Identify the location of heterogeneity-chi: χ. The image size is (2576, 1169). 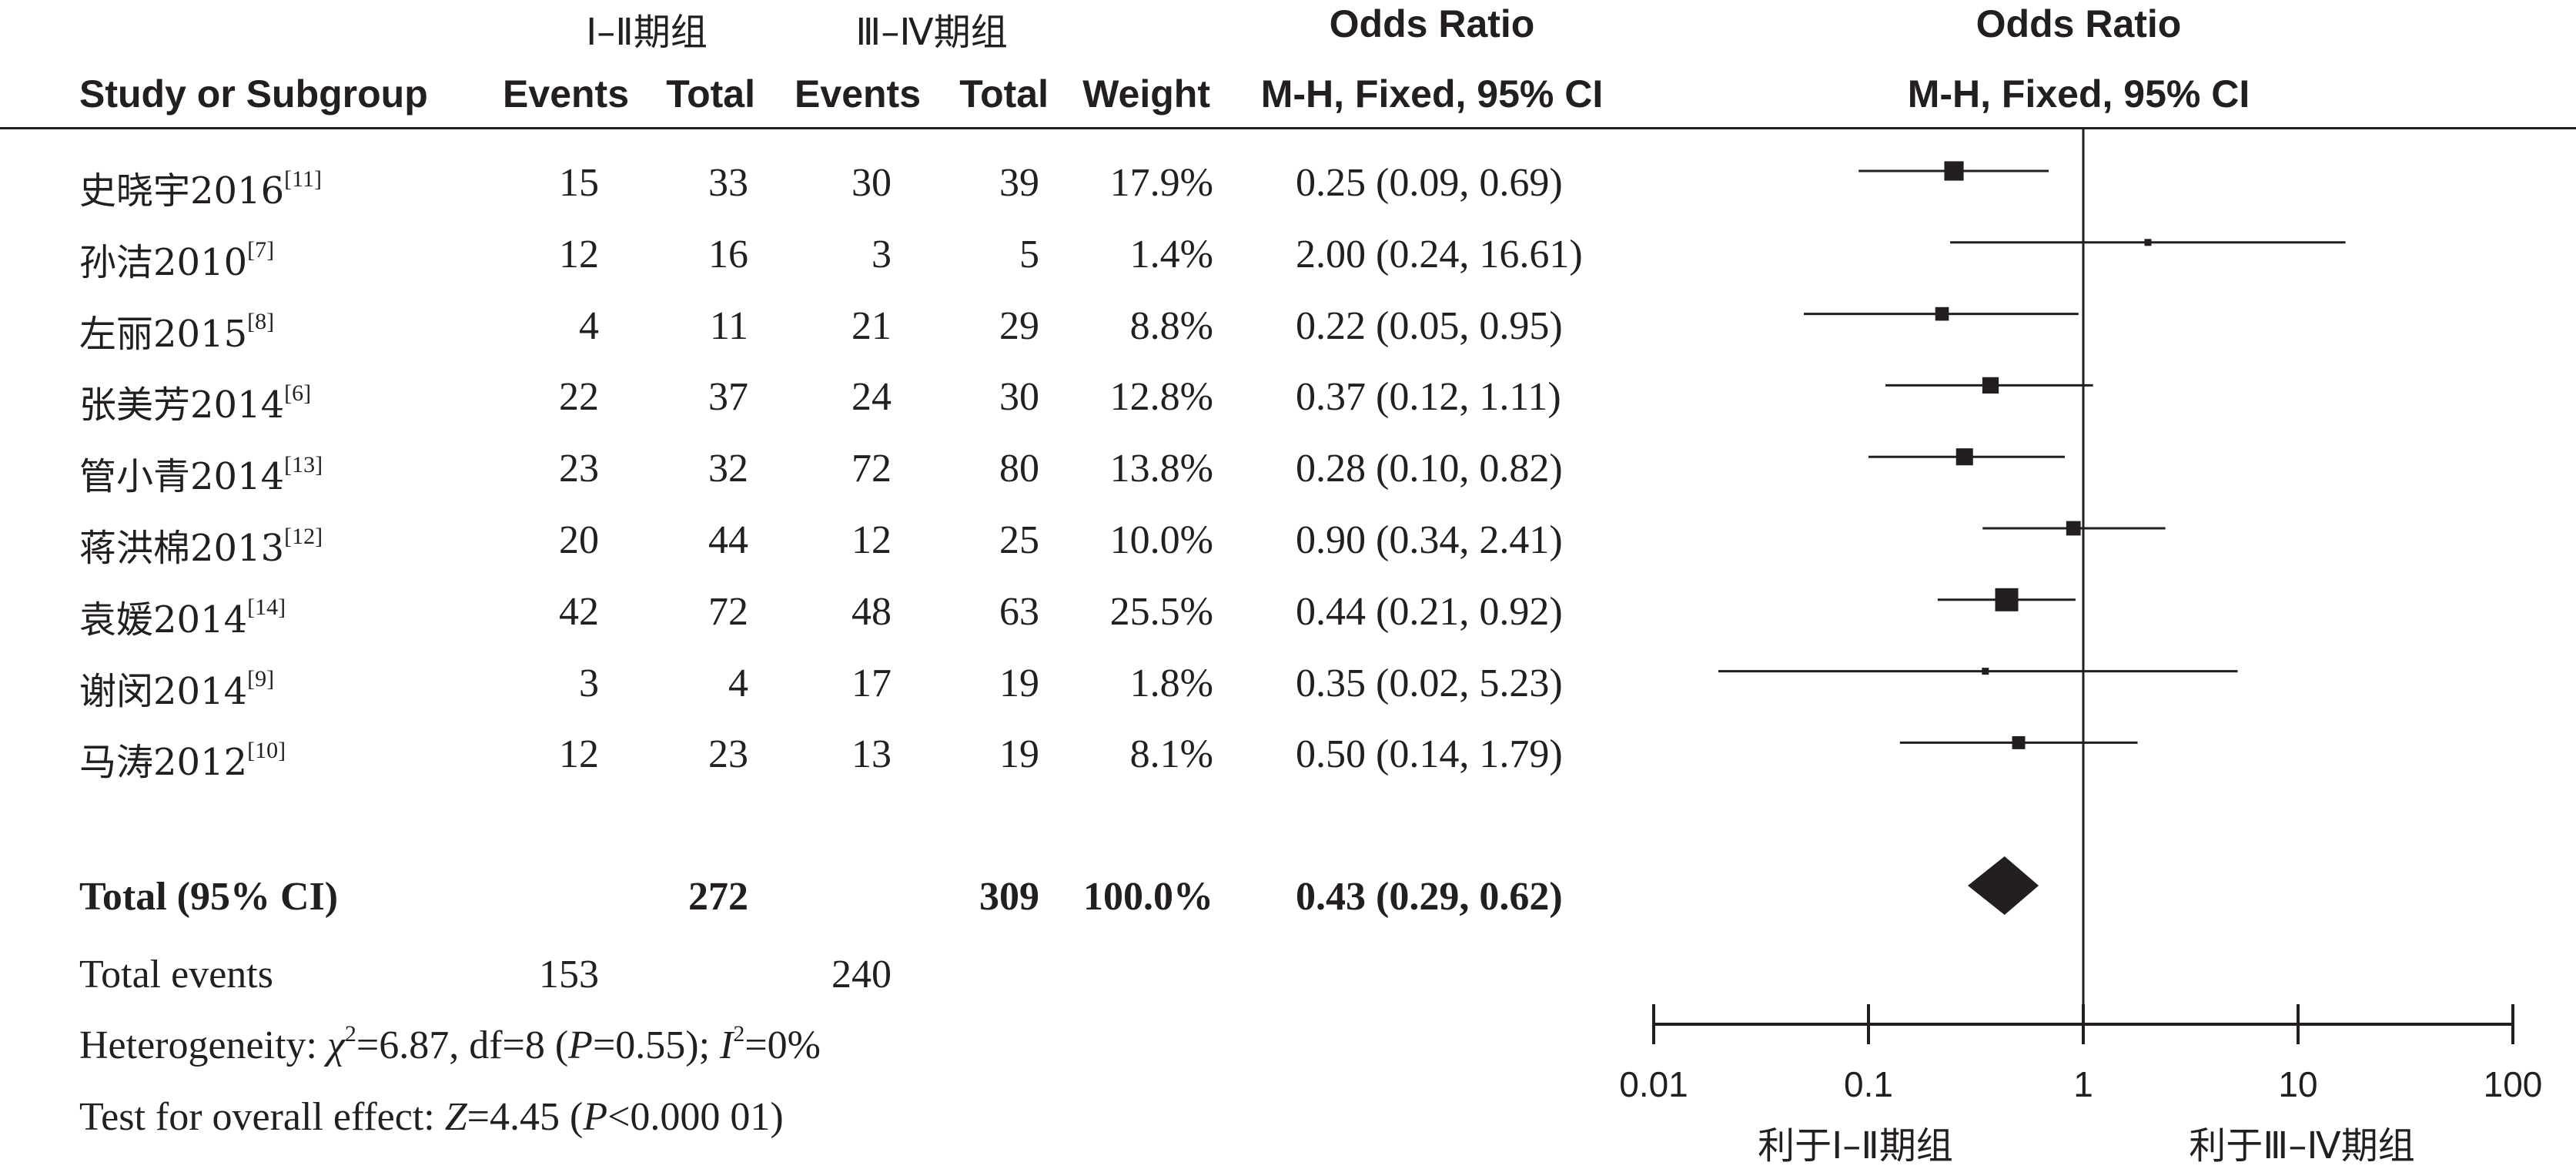
(336, 1045).